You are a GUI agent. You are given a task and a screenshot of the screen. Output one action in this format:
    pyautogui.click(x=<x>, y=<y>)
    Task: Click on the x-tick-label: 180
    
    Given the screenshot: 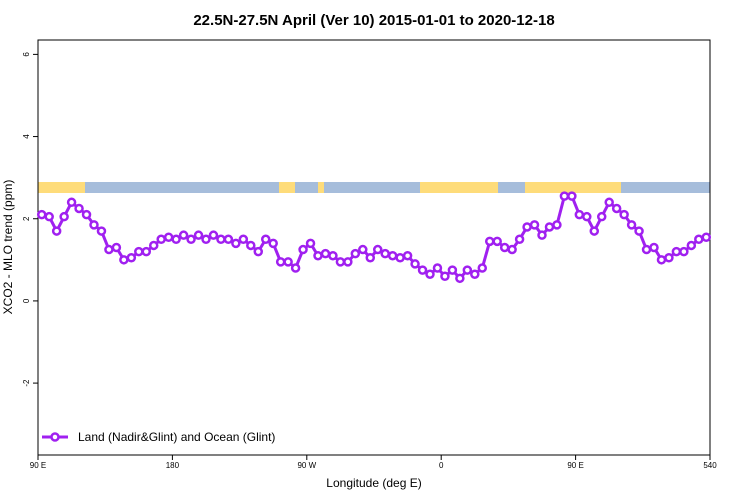 What is the action you would take?
    pyautogui.click(x=173, y=465)
    